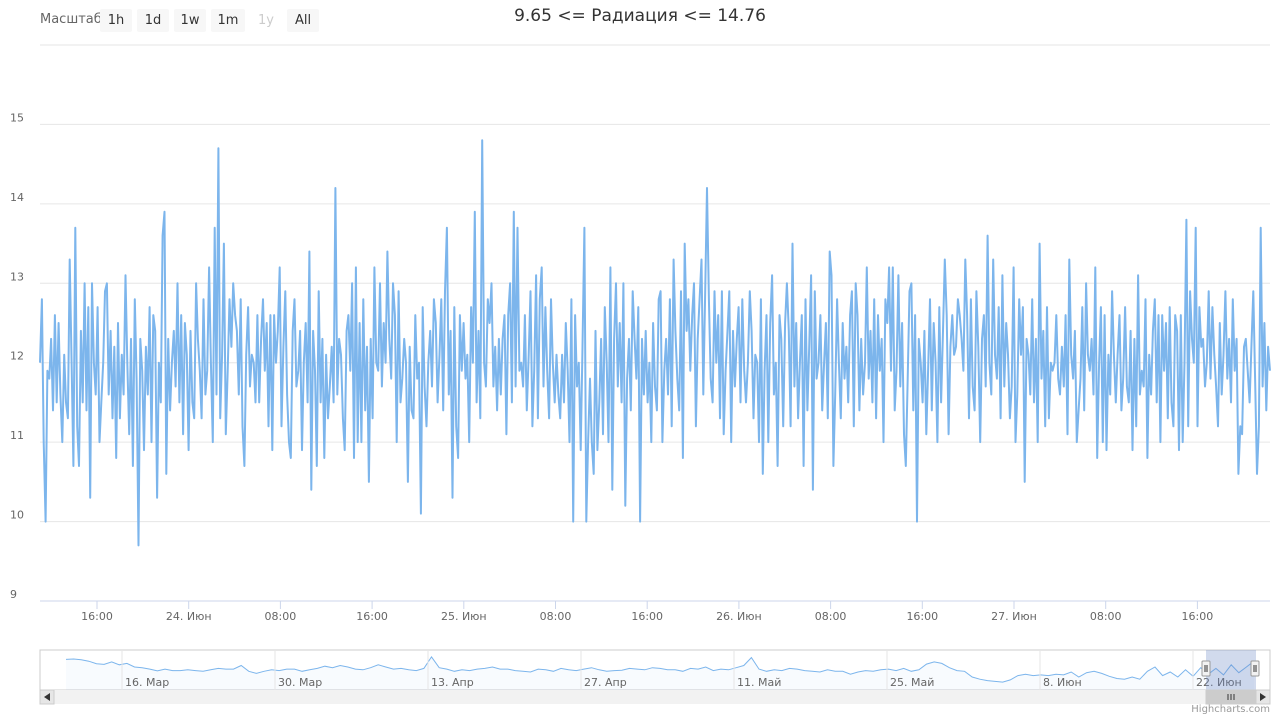  I want to click on range-button-1m: 1m, so click(228, 20).